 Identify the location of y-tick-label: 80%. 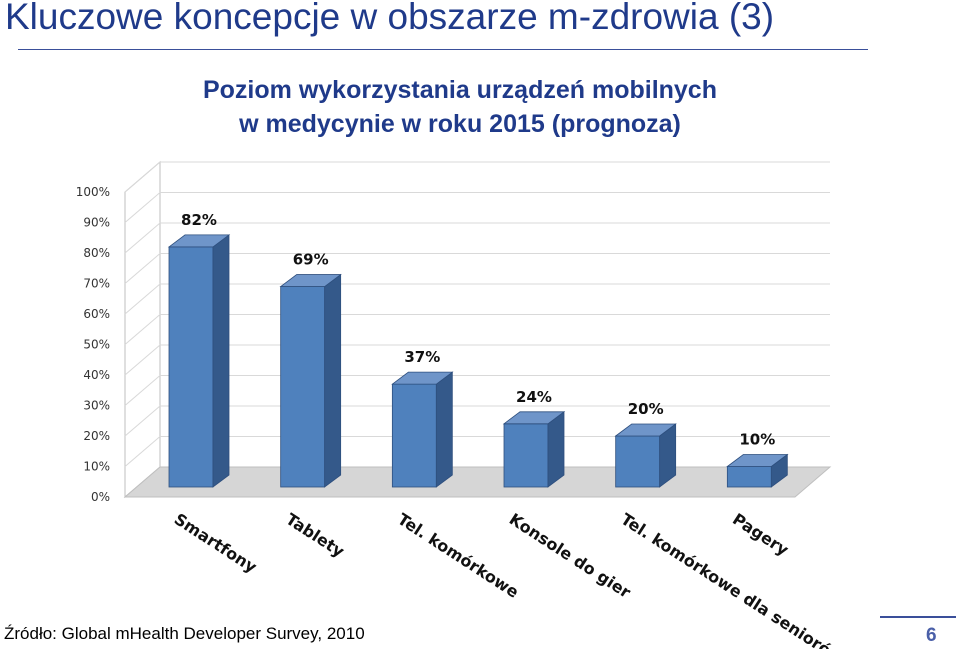
(96, 253).